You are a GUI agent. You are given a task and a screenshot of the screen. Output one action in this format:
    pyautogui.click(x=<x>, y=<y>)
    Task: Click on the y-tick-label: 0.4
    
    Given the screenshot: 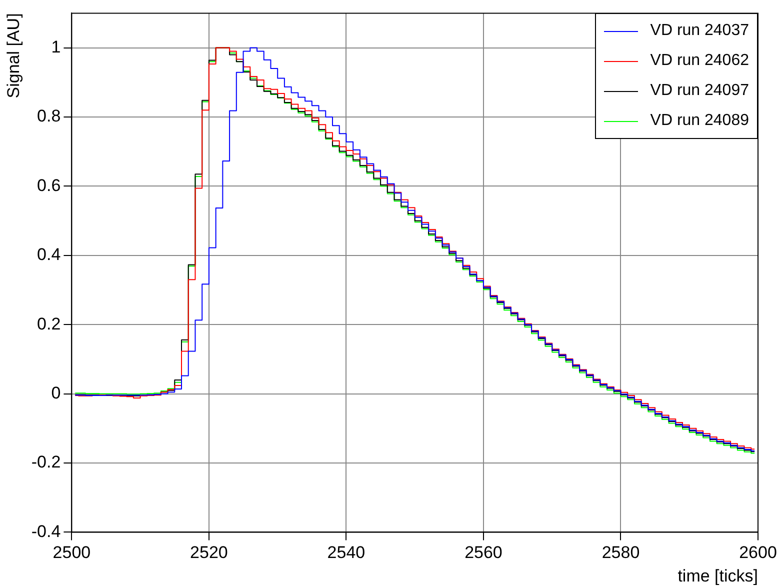 What is the action you would take?
    pyautogui.click(x=49, y=254)
    